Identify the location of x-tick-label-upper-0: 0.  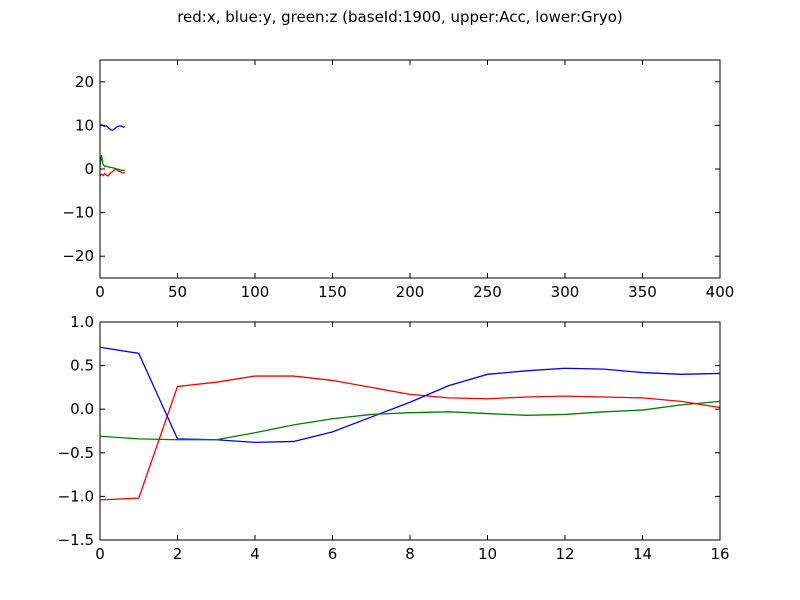
(100, 292).